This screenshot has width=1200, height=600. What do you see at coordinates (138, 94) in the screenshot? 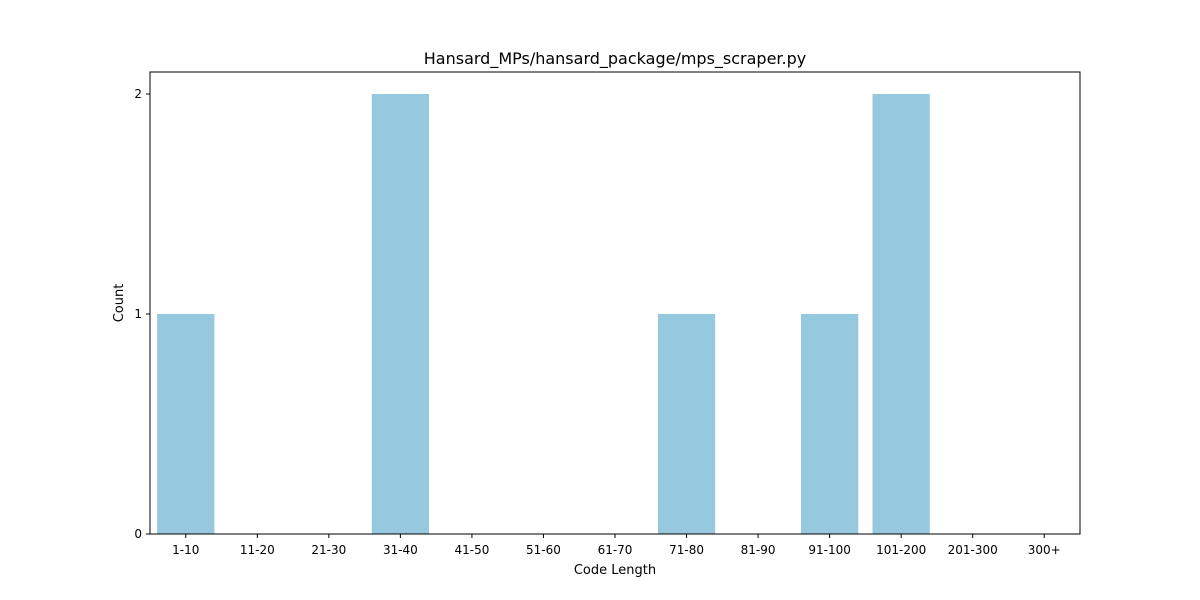
I see `y-tick-label: 2` at bounding box center [138, 94].